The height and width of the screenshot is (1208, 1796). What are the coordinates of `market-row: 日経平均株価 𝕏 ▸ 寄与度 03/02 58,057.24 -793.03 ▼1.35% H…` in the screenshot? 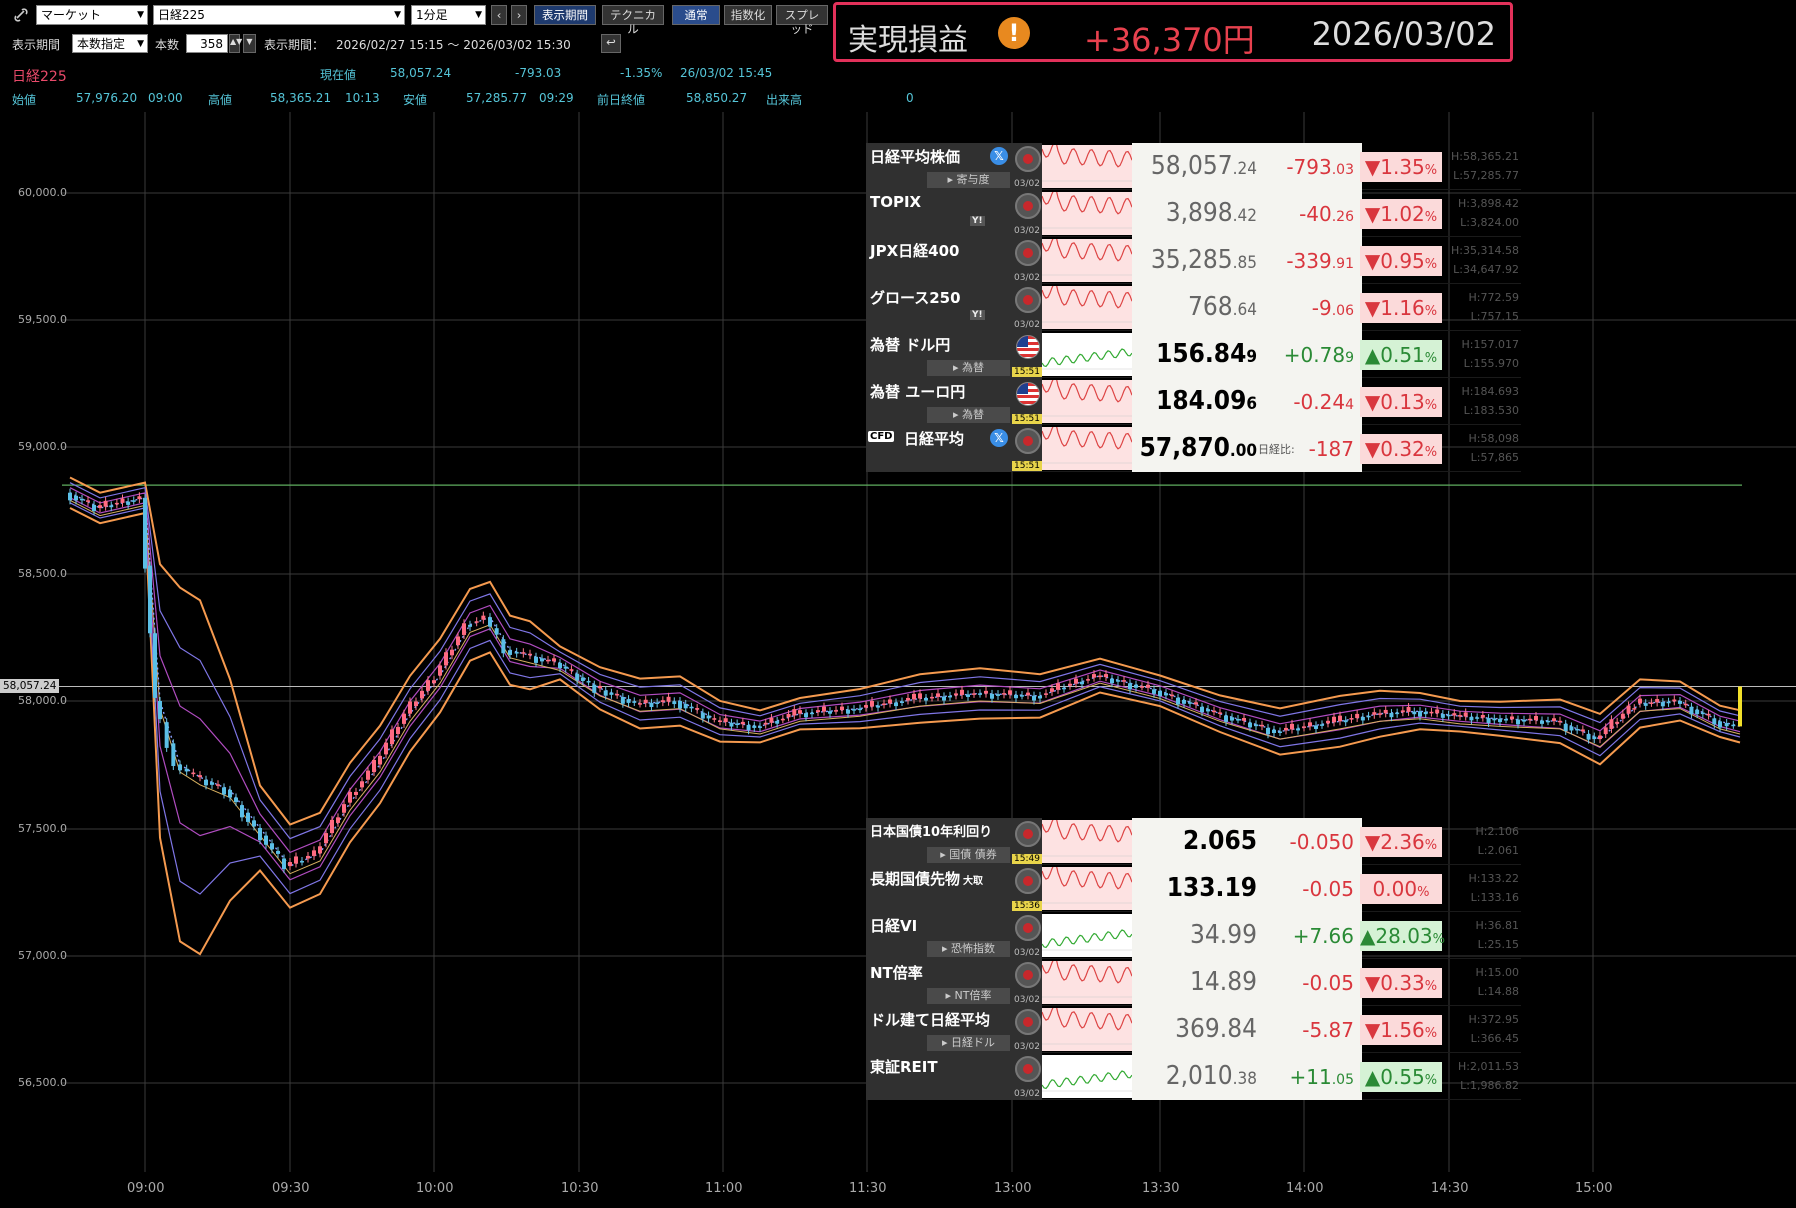 It's located at (1193, 166).